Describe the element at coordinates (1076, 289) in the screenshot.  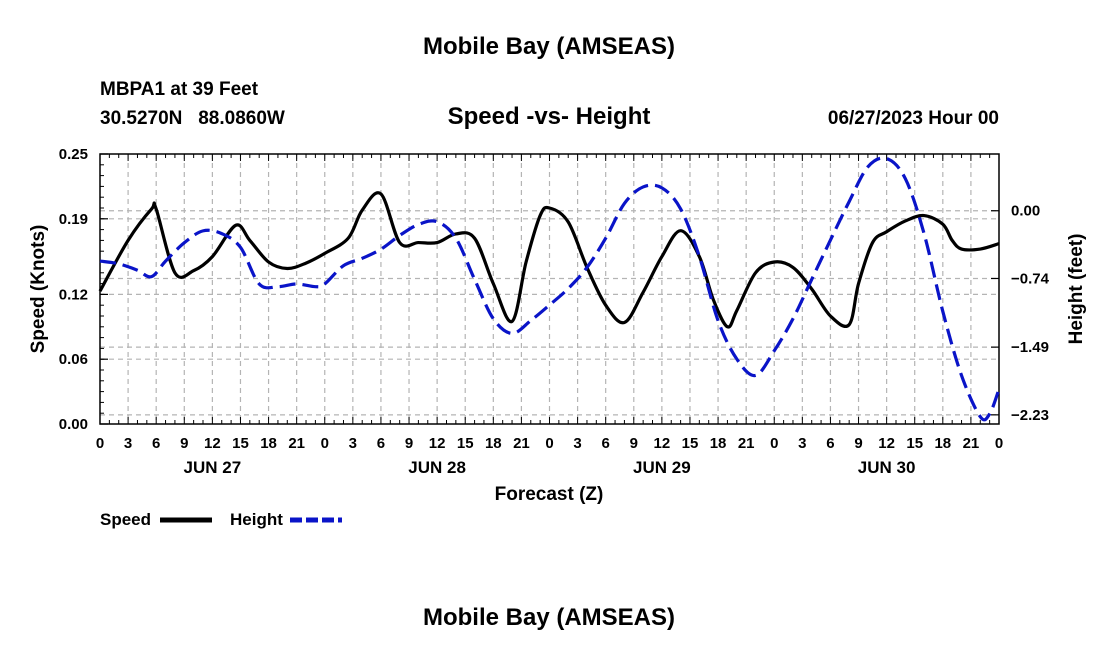
I see `y-axis-label-right: Height (feet)` at that location.